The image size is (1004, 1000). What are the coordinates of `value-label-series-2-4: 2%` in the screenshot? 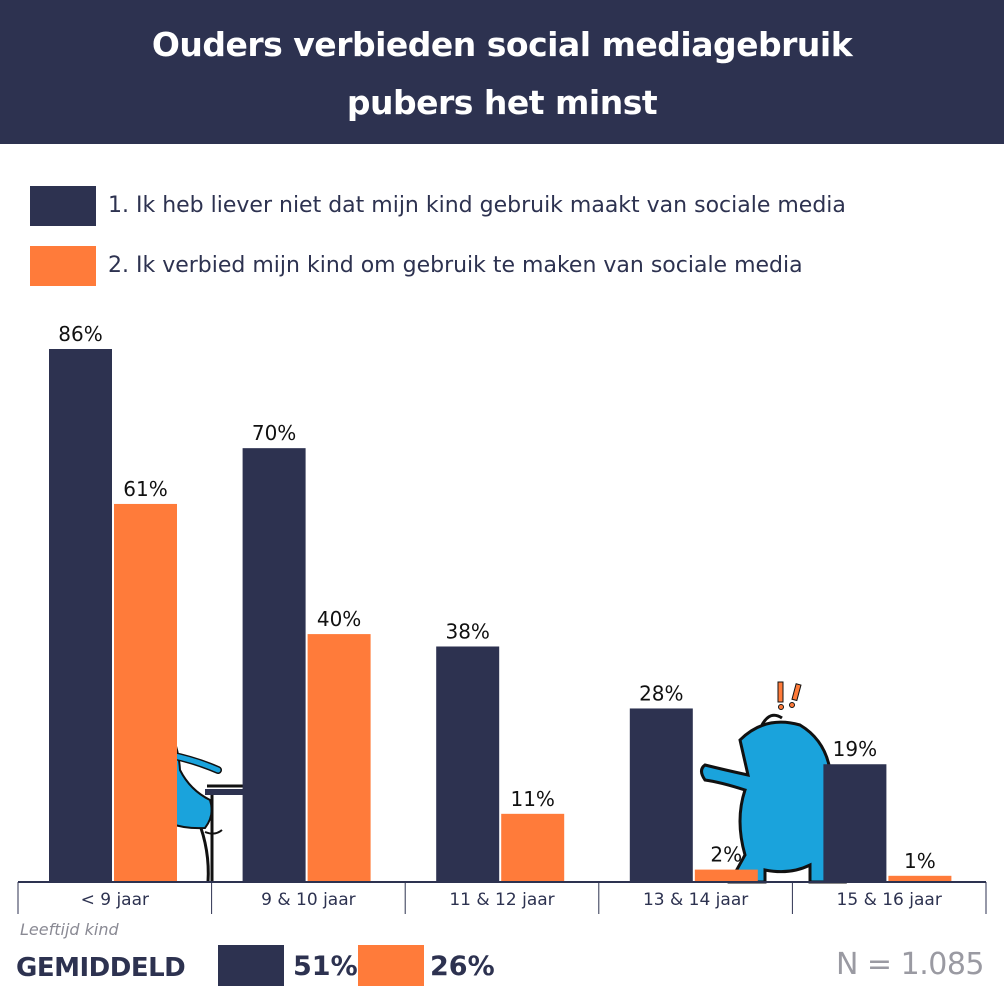 It's located at (726, 855).